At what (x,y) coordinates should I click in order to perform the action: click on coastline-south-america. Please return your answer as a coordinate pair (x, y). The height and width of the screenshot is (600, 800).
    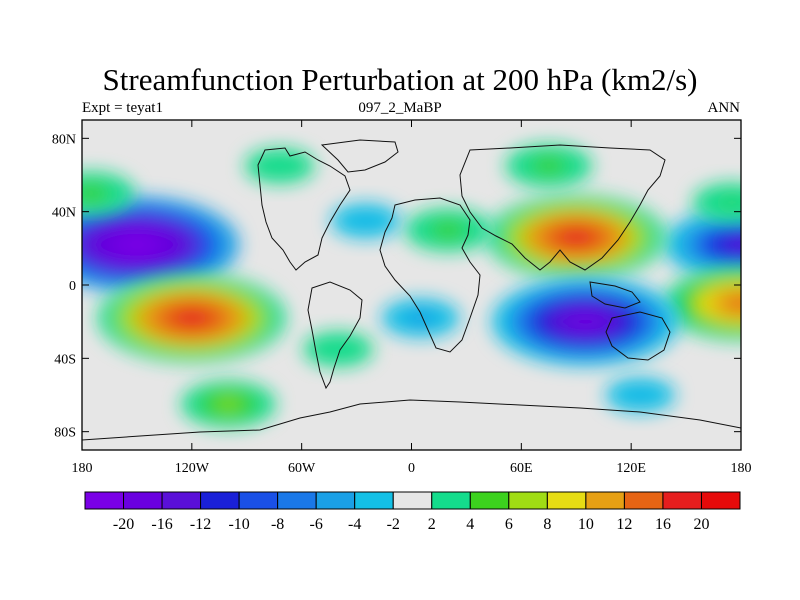
    Looking at the image, I should click on (335, 335).